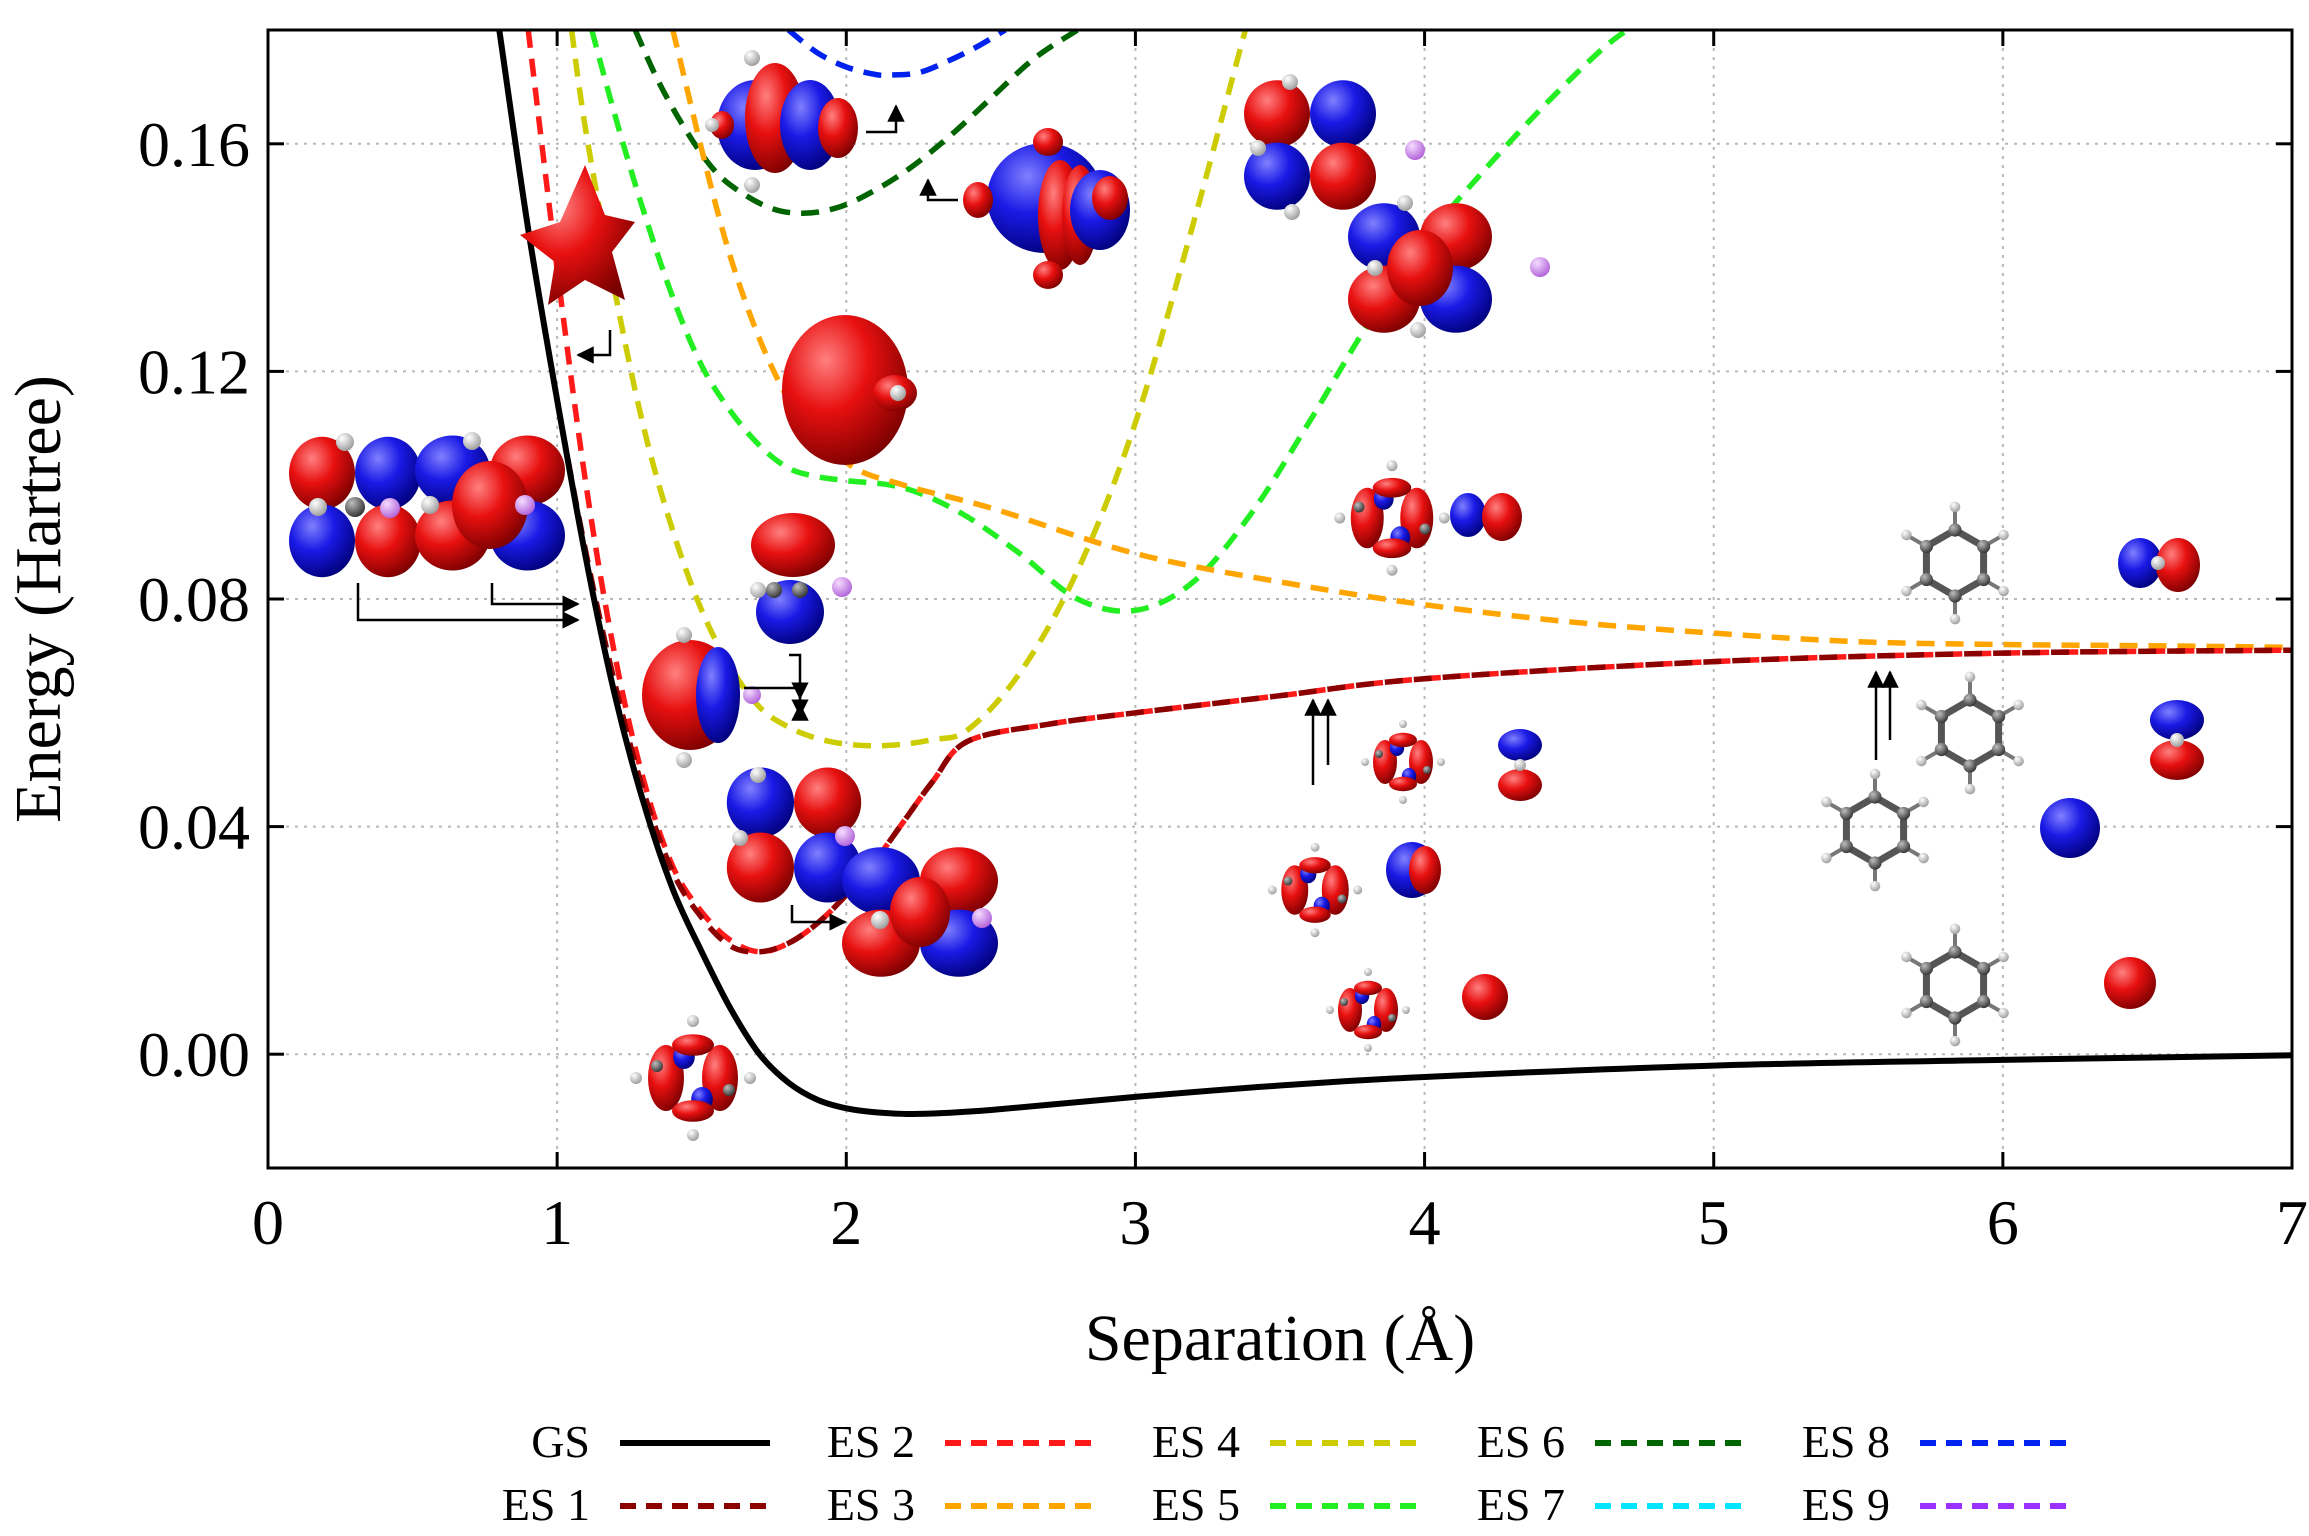 This screenshot has height=1536, width=2309. Describe the element at coordinates (871, 1441) in the screenshot. I see `legend-label: ES 2` at that location.